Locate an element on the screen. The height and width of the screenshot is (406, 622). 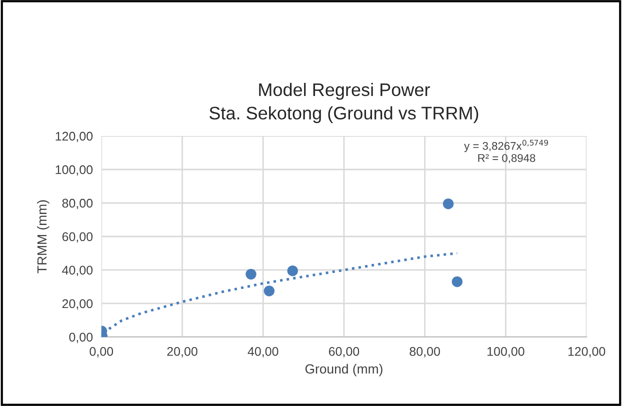
annotation: y = 3,8267x$^{0,5749}$ R² = 0,8948 is located at coordinates (506, 152).